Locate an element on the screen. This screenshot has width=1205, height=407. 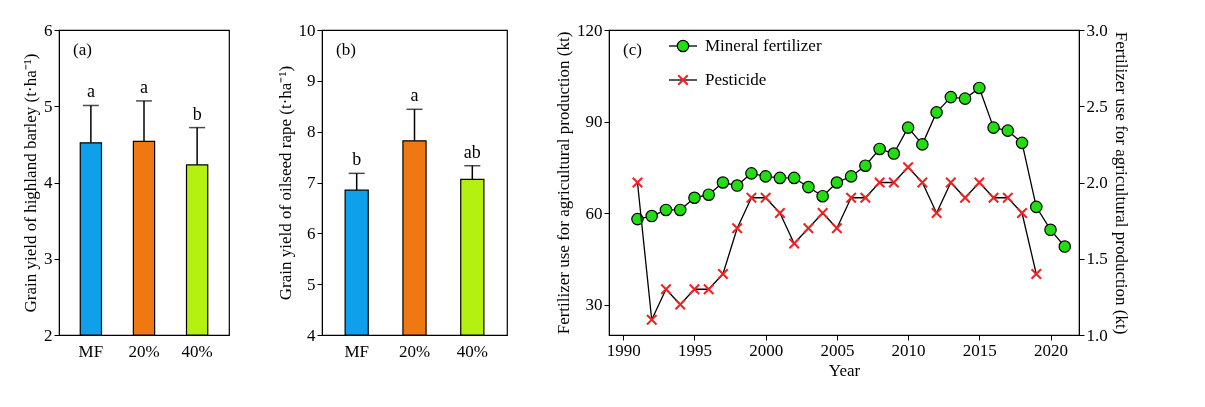
y-tick-label: 7 is located at coordinates (311, 182).